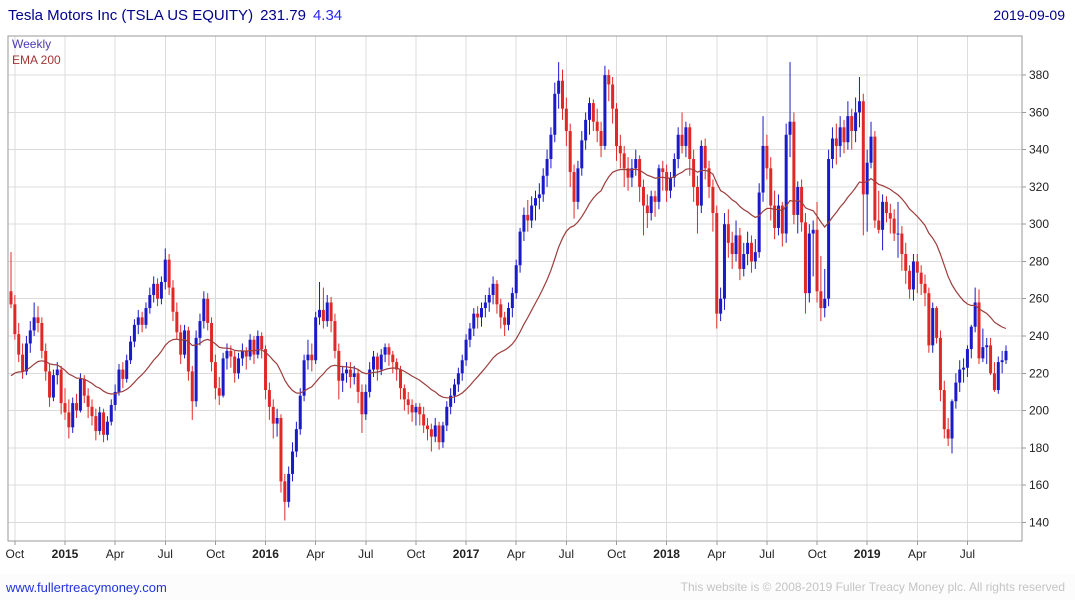 This screenshot has width=1075, height=600. Describe the element at coordinates (1039, 411) in the screenshot. I see `y-axis-label: 200` at that location.